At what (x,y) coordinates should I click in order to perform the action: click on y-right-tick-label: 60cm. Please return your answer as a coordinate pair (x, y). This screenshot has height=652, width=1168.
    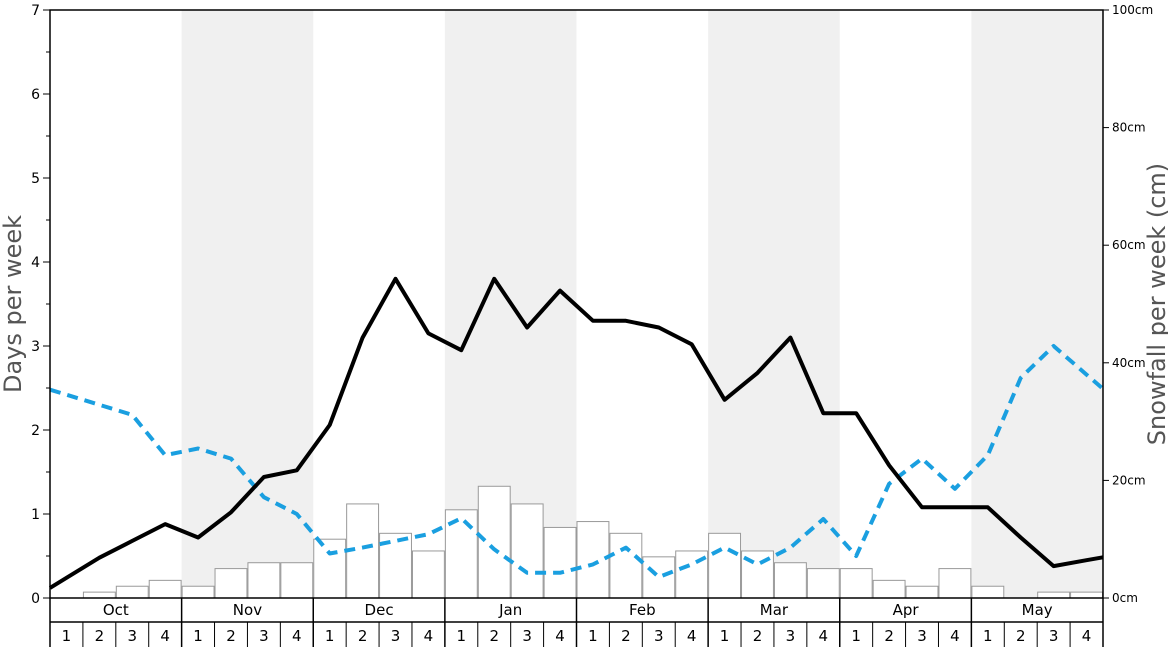
    Looking at the image, I should click on (1129, 245).